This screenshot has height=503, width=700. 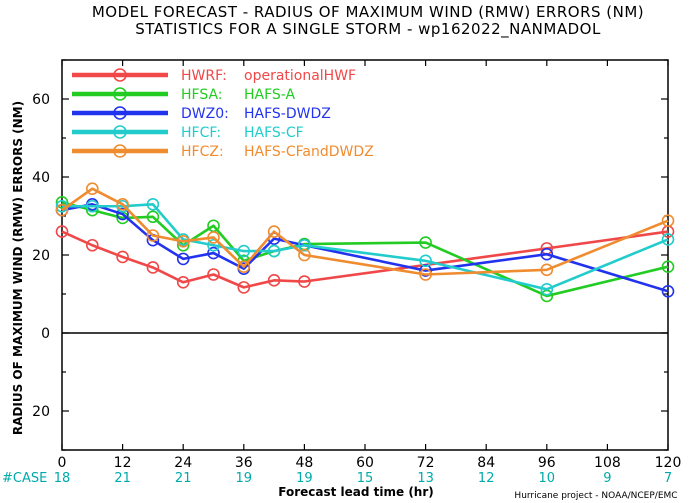 What do you see at coordinates (668, 478) in the screenshot?
I see `case-count: 7` at bounding box center [668, 478].